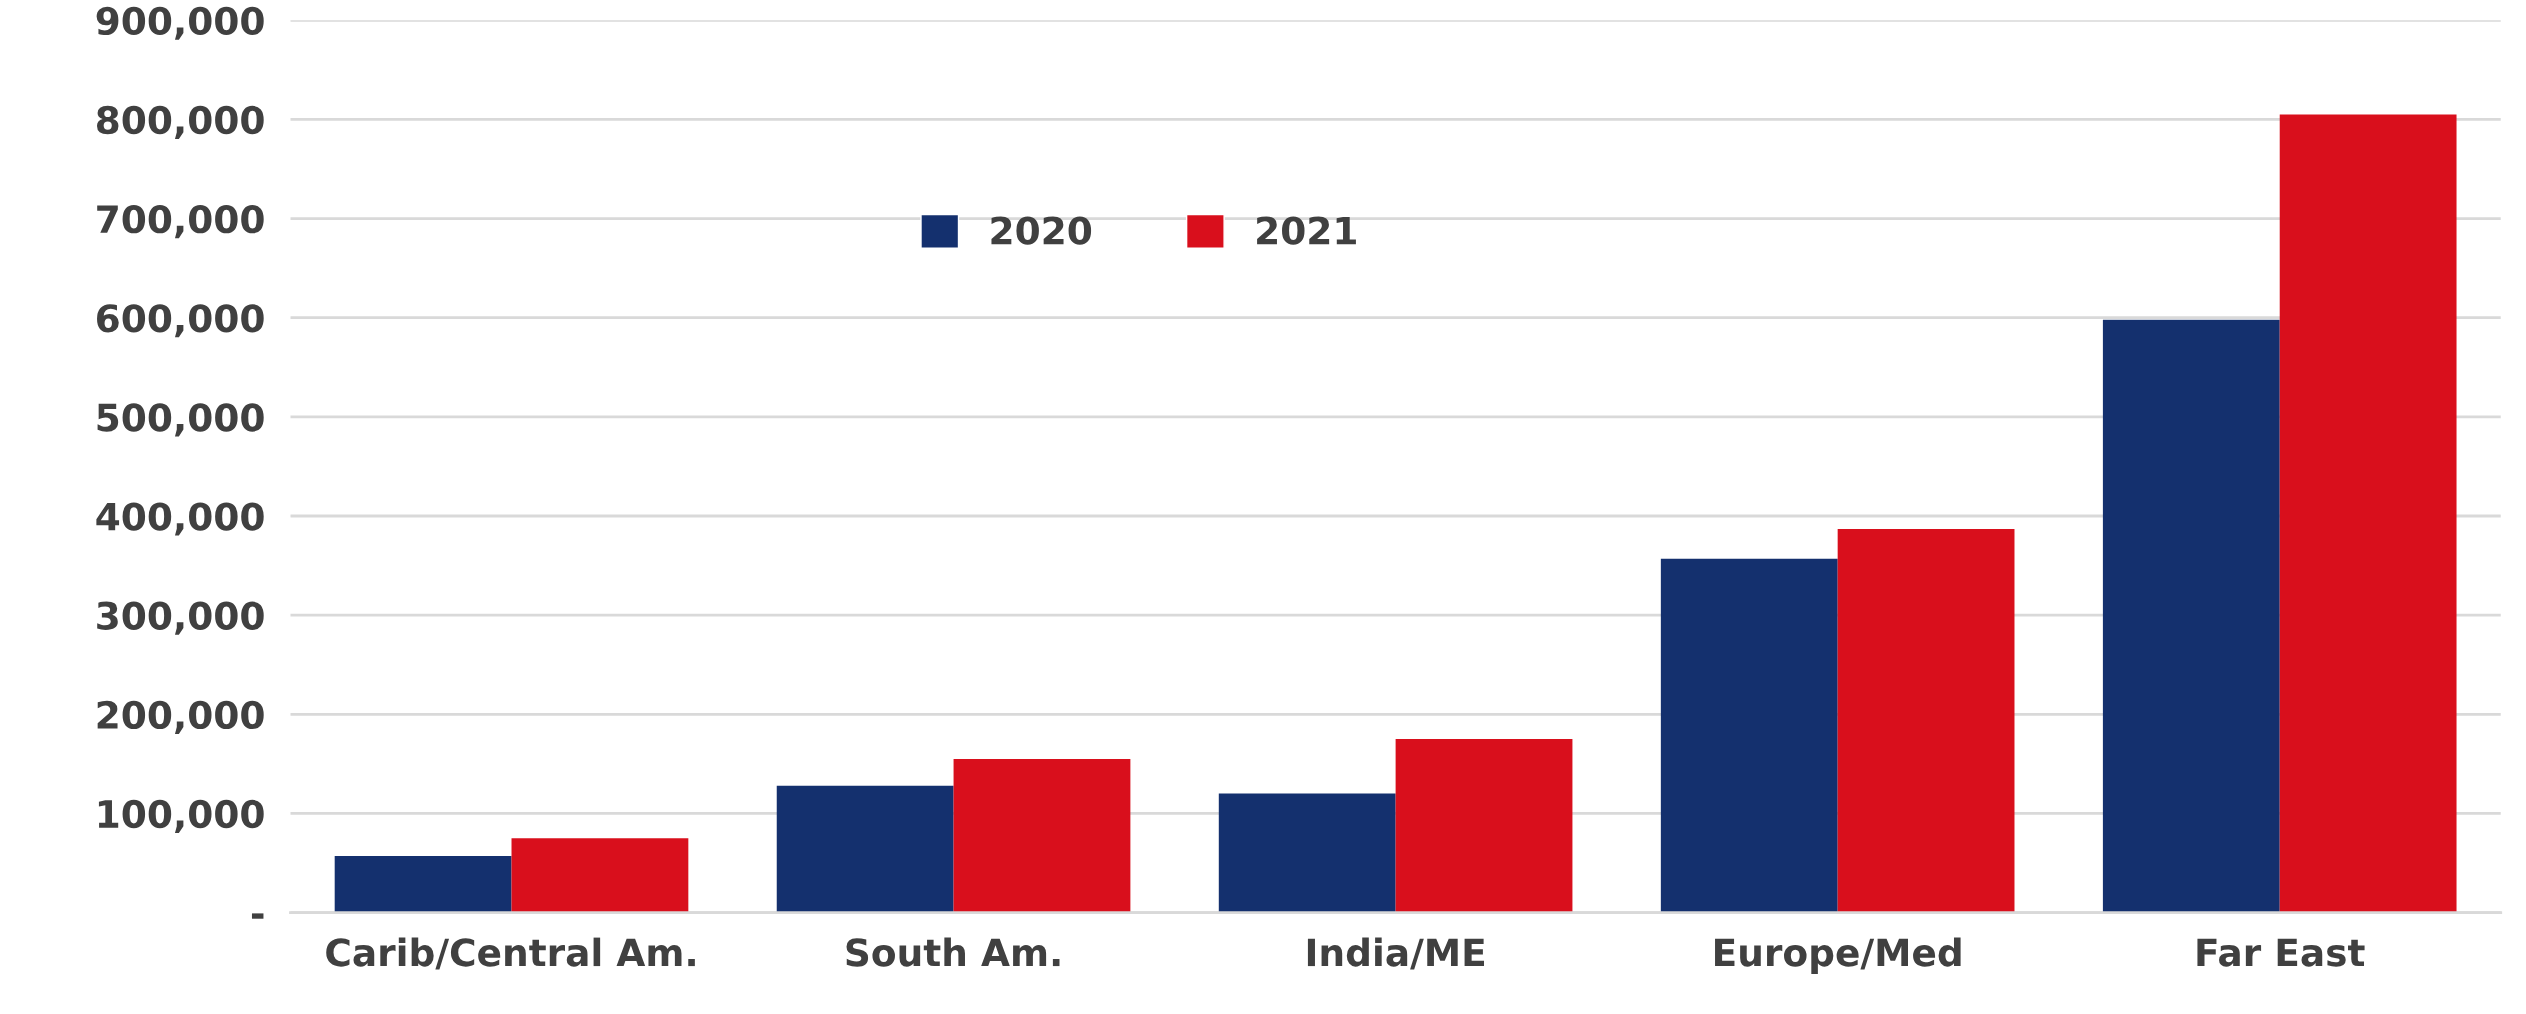  I want to click on x-tick-label: South Am., so click(953, 952).